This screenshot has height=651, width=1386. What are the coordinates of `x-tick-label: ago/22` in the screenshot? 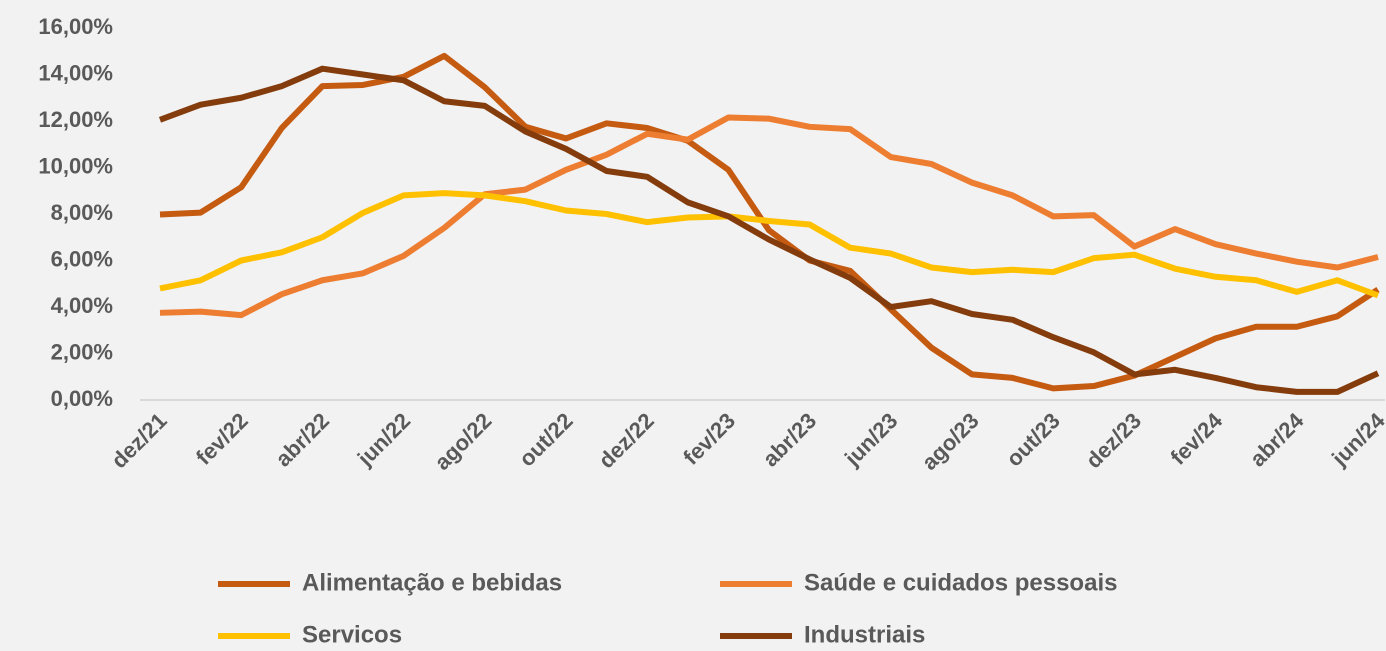 It's located at (462, 441).